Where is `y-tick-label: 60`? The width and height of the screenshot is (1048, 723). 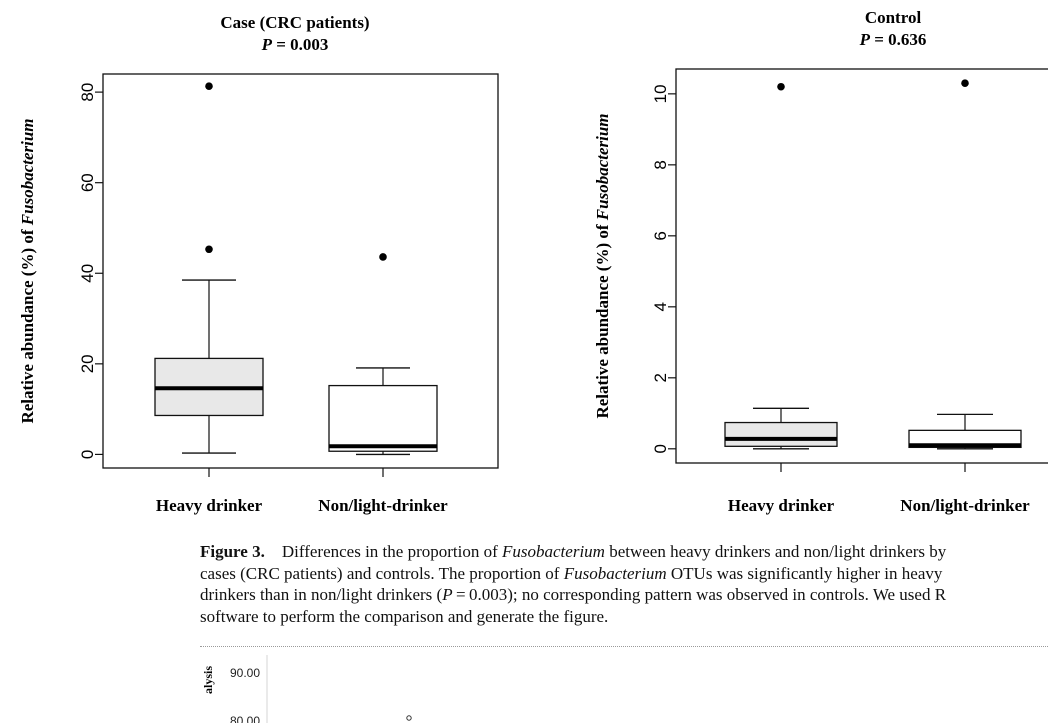 y-tick-label: 60 is located at coordinates (87, 182).